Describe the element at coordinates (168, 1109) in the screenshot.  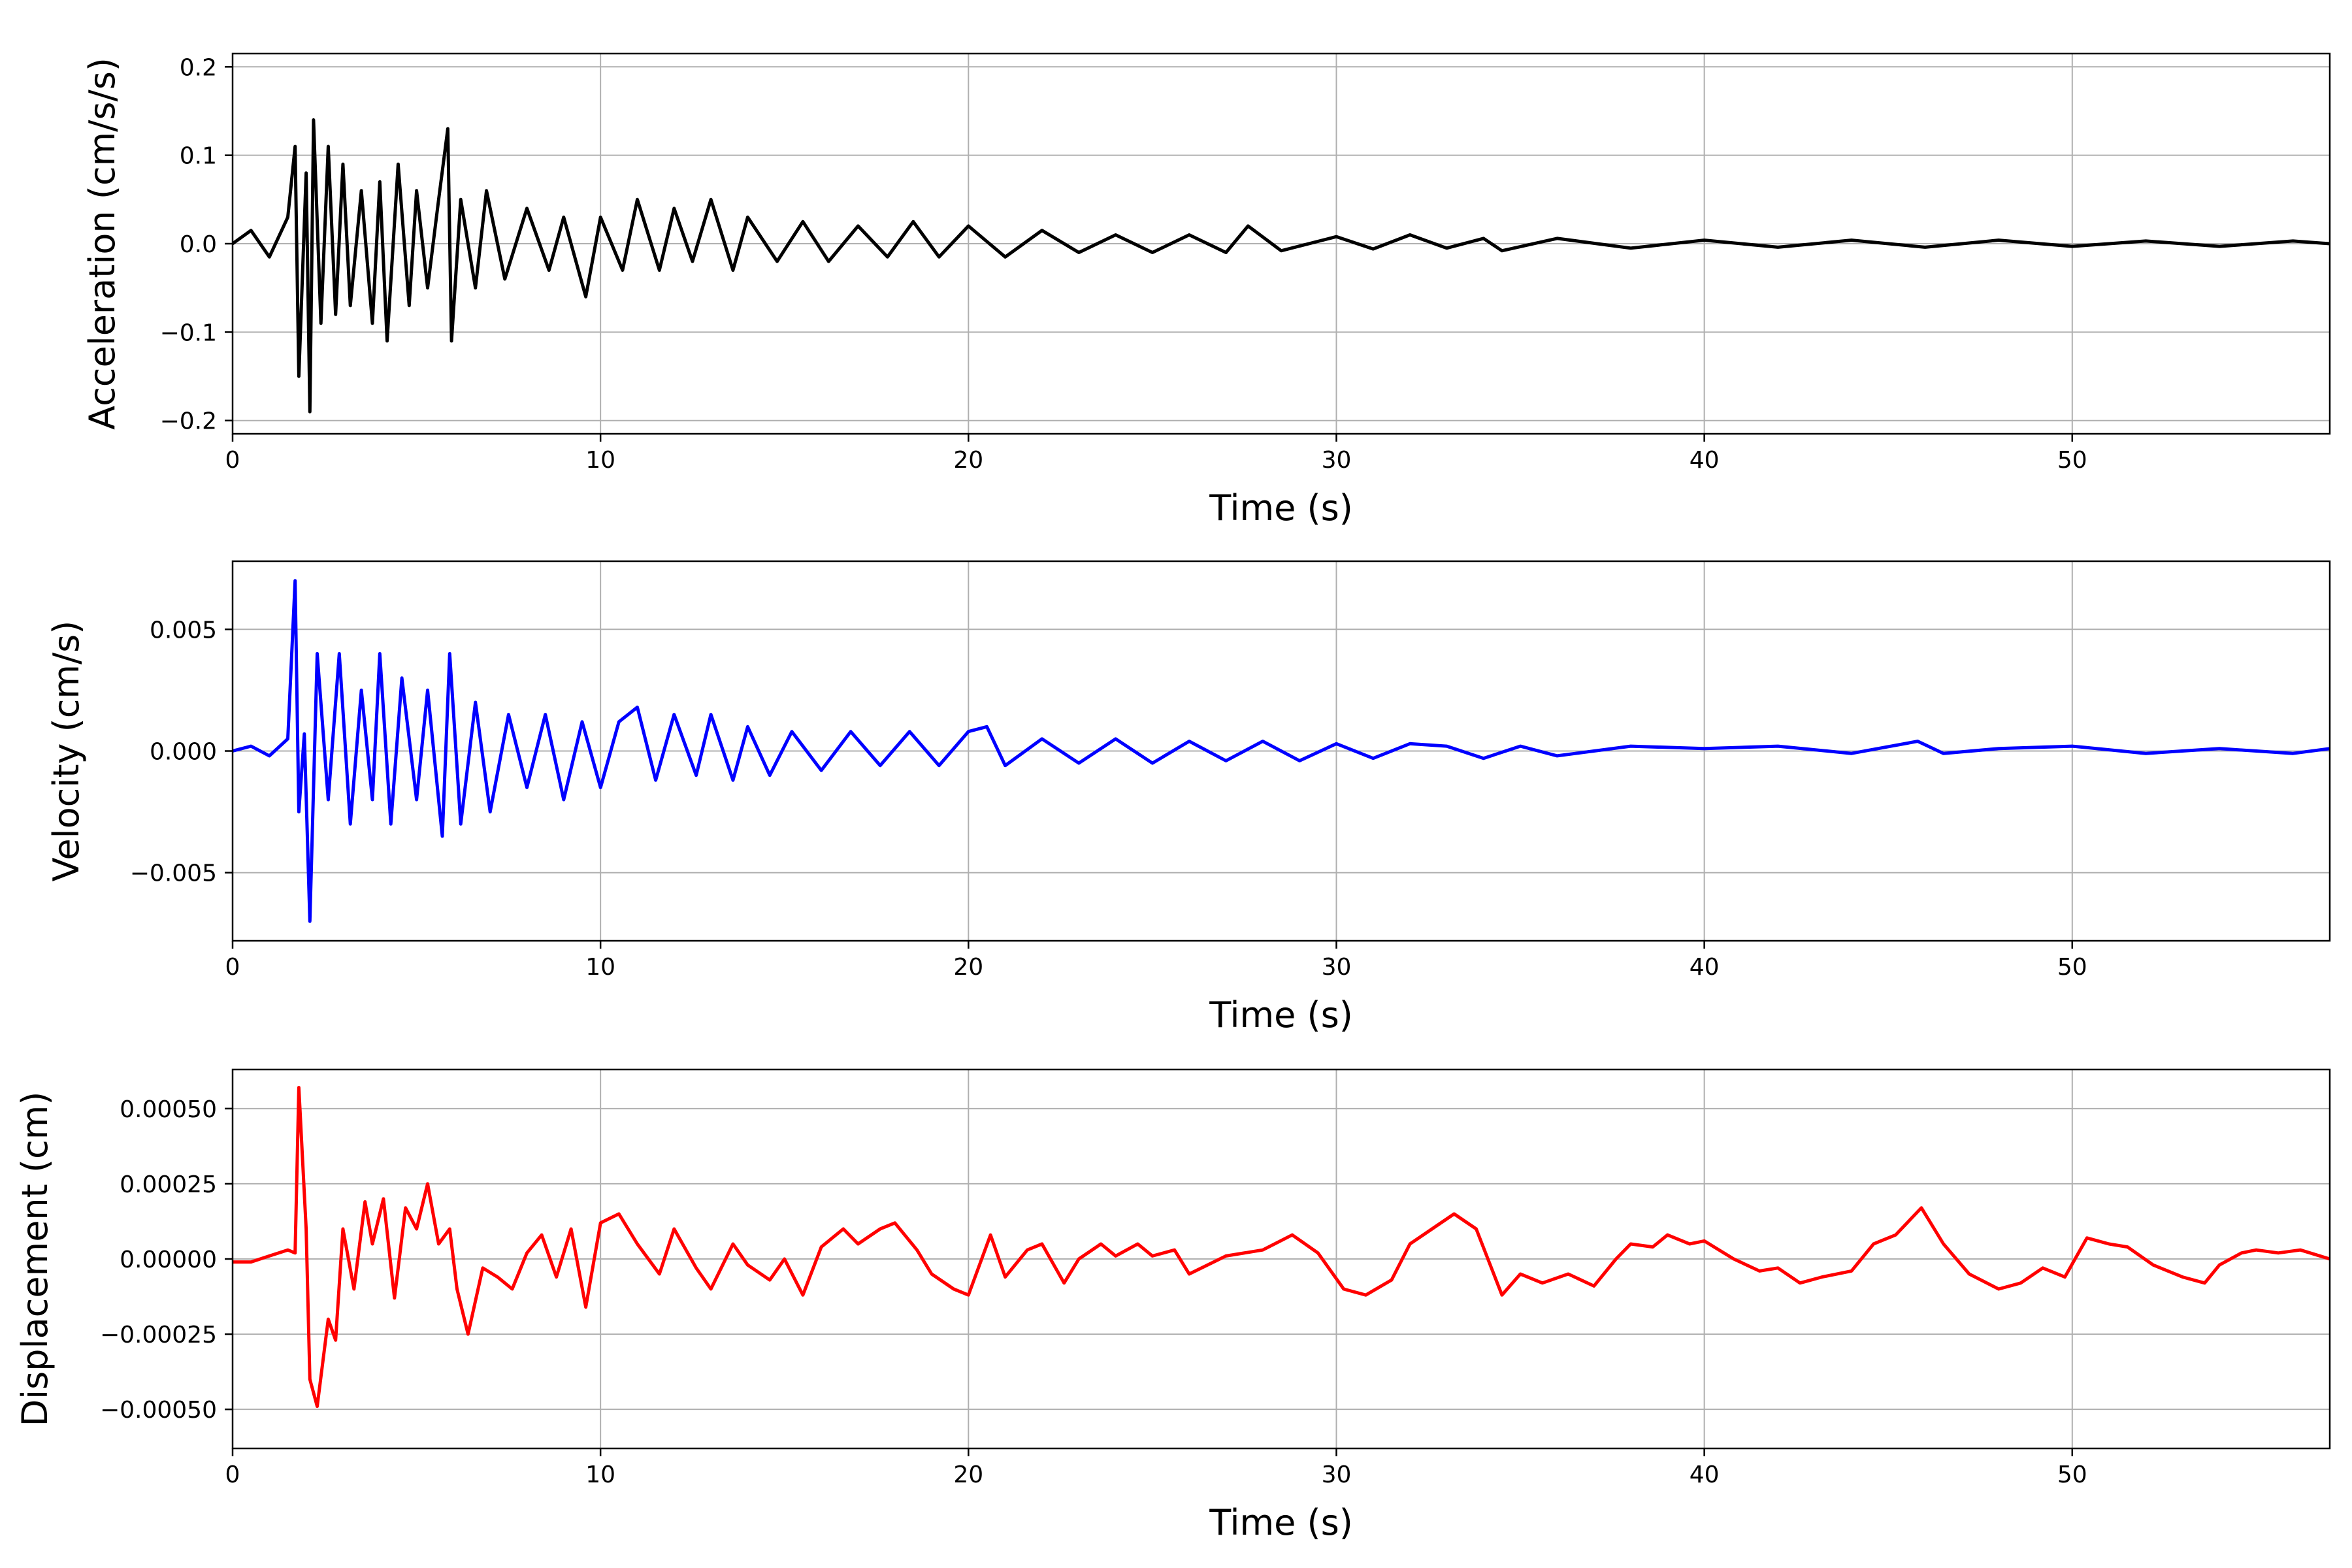
I see `y-tick-label: 0.00050` at that location.